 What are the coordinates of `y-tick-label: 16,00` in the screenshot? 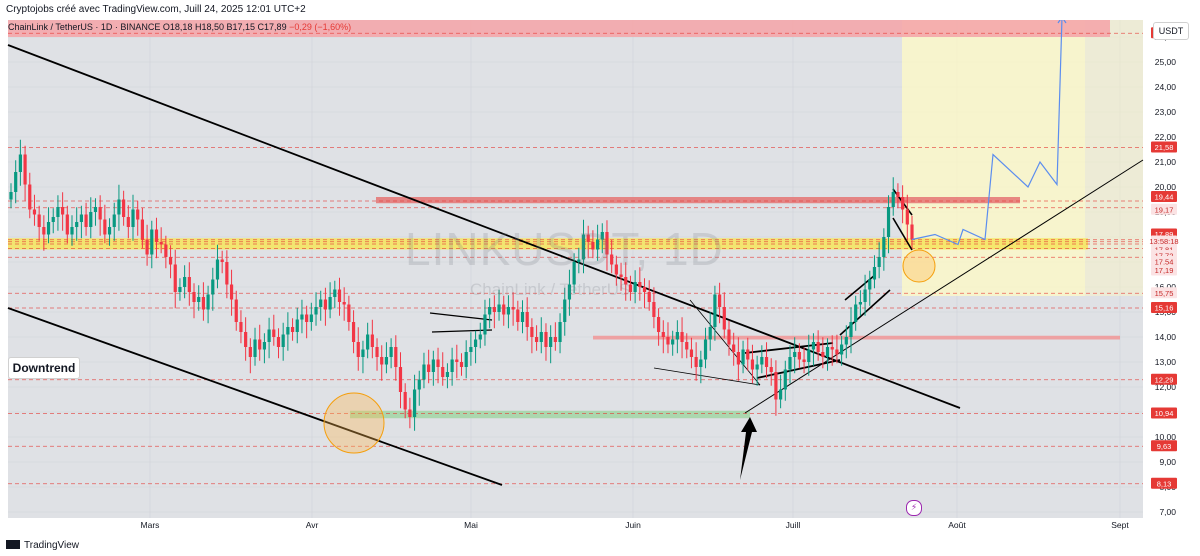 It's located at (1166, 287).